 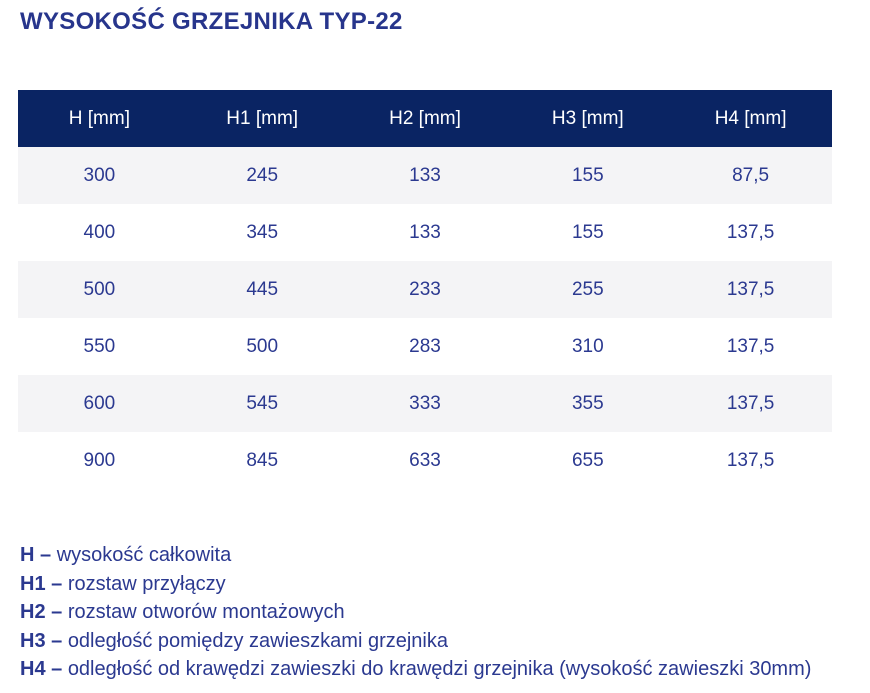 I want to click on legend-term: H1 –, so click(x=41, y=583).